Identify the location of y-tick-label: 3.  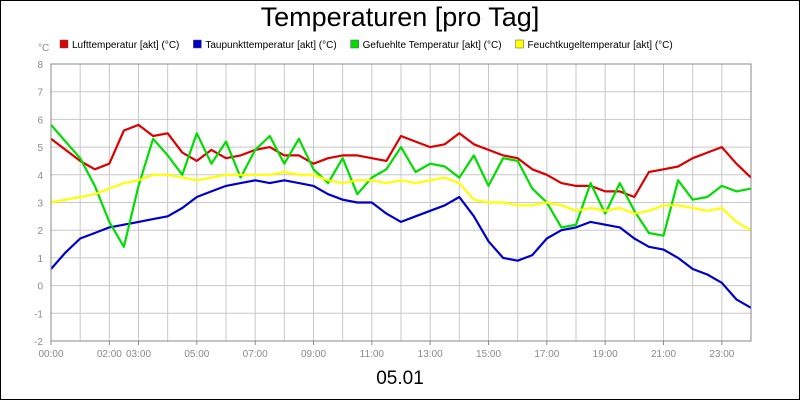
(40, 204).